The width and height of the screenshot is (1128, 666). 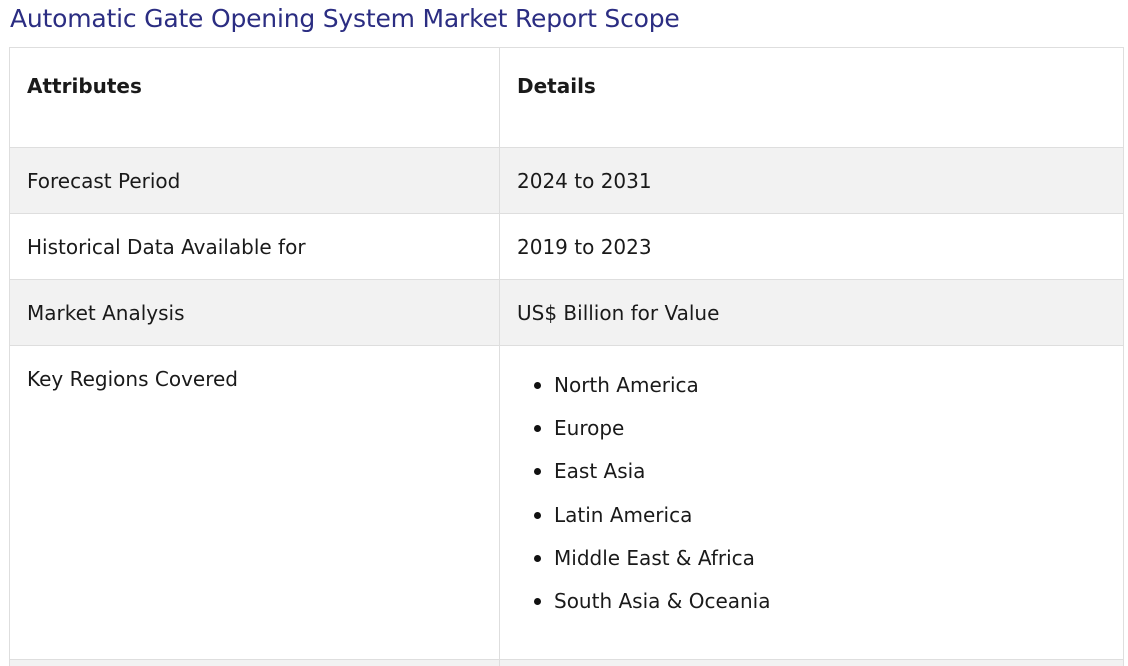 I want to click on row-attribute: Forecast Period, so click(x=254, y=180).